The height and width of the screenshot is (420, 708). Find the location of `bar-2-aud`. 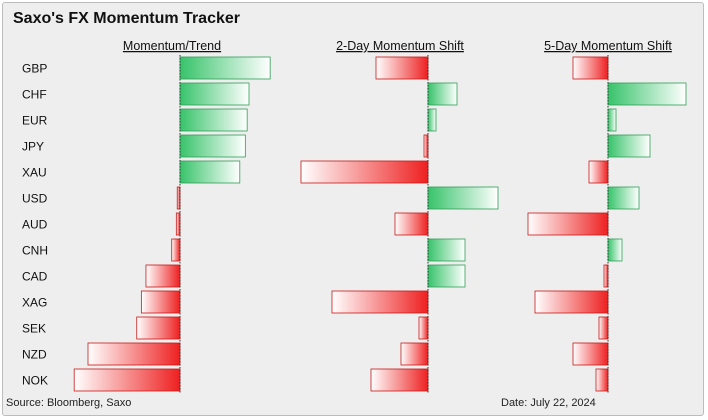

bar-2-aud is located at coordinates (411, 224).